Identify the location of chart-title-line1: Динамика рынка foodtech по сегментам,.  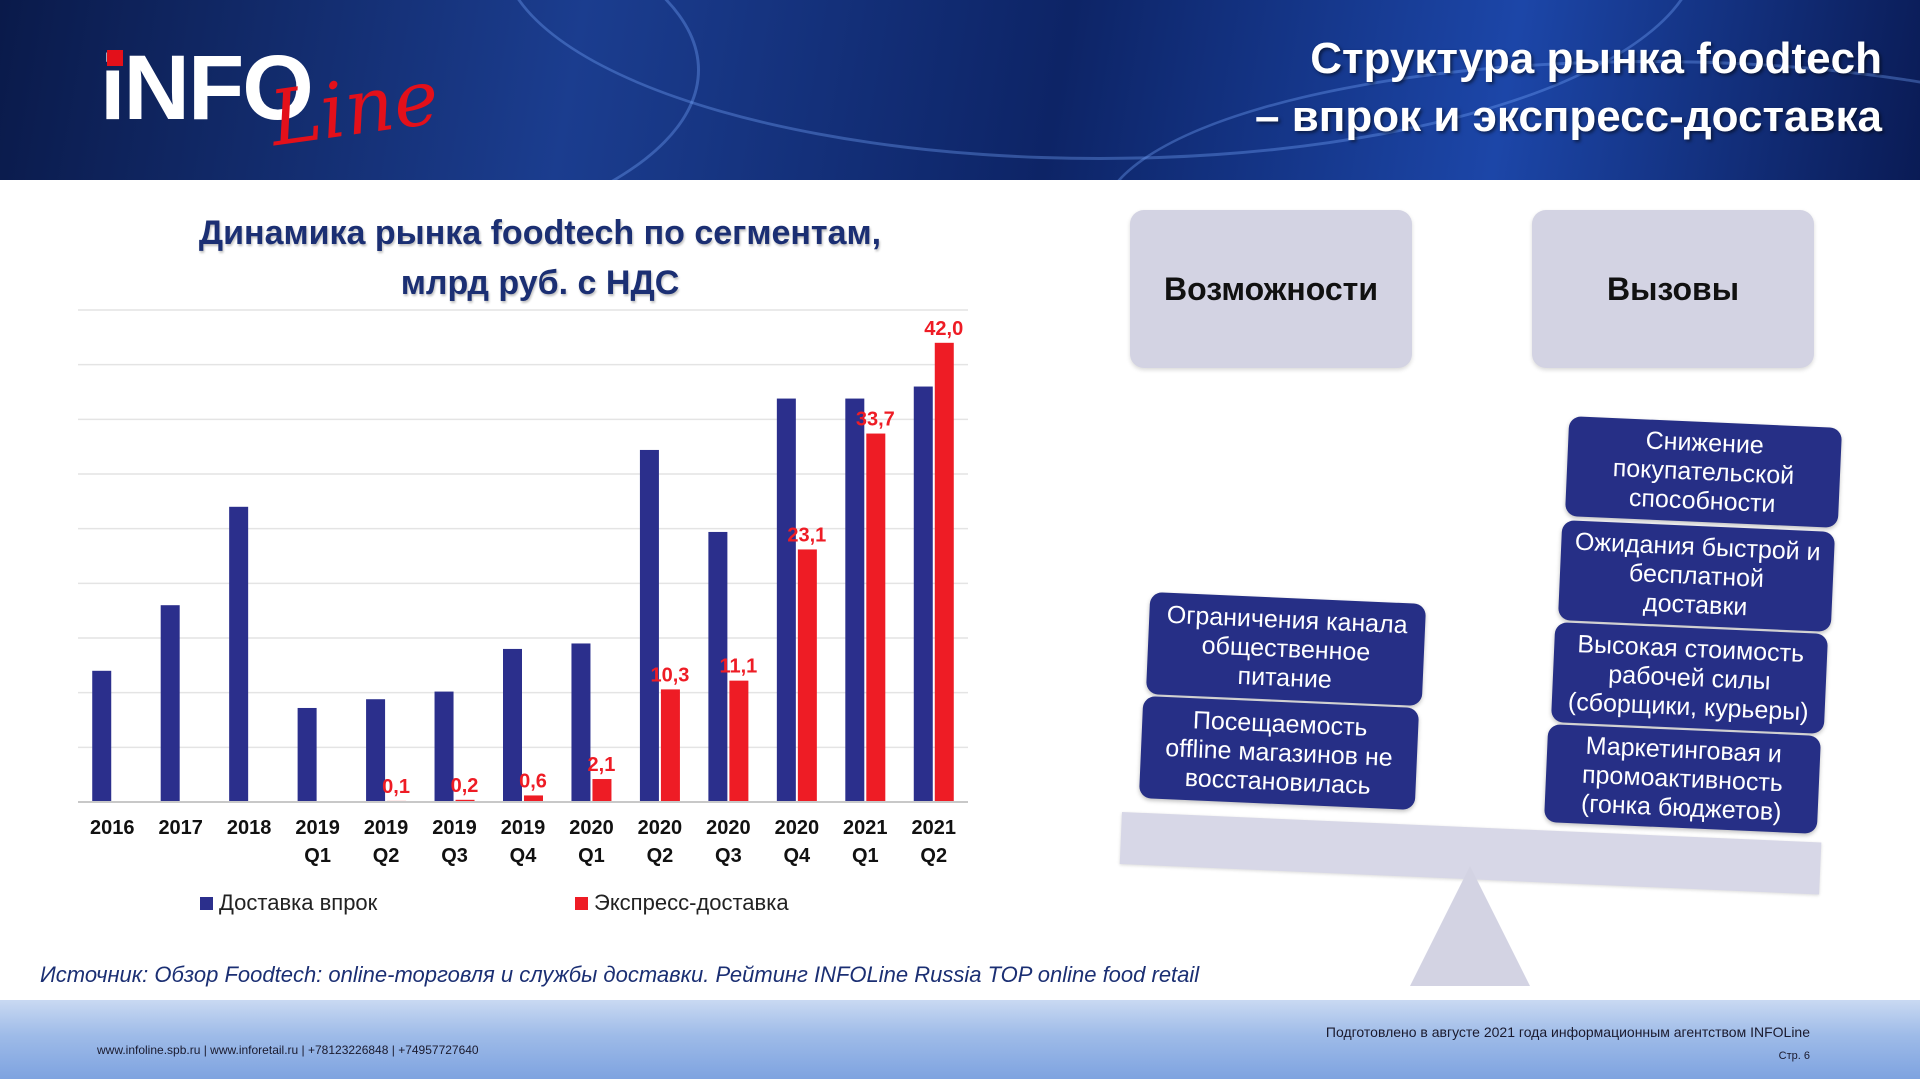
(540, 233).